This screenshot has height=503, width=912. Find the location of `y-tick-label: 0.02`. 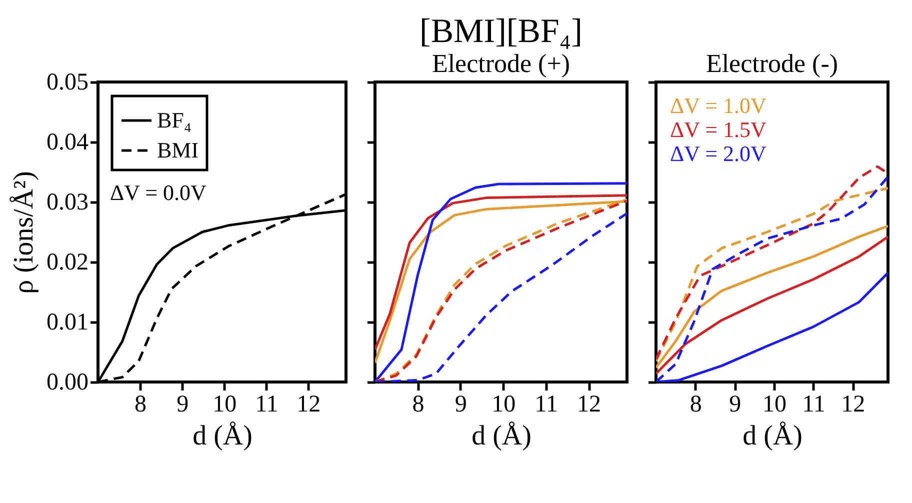

y-tick-label: 0.02 is located at coordinates (67, 263).